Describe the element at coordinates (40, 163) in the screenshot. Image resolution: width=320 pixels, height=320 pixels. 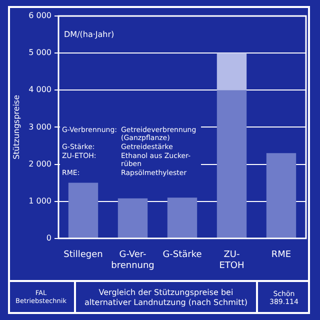
I see `y-tick-label: 2 000` at that location.